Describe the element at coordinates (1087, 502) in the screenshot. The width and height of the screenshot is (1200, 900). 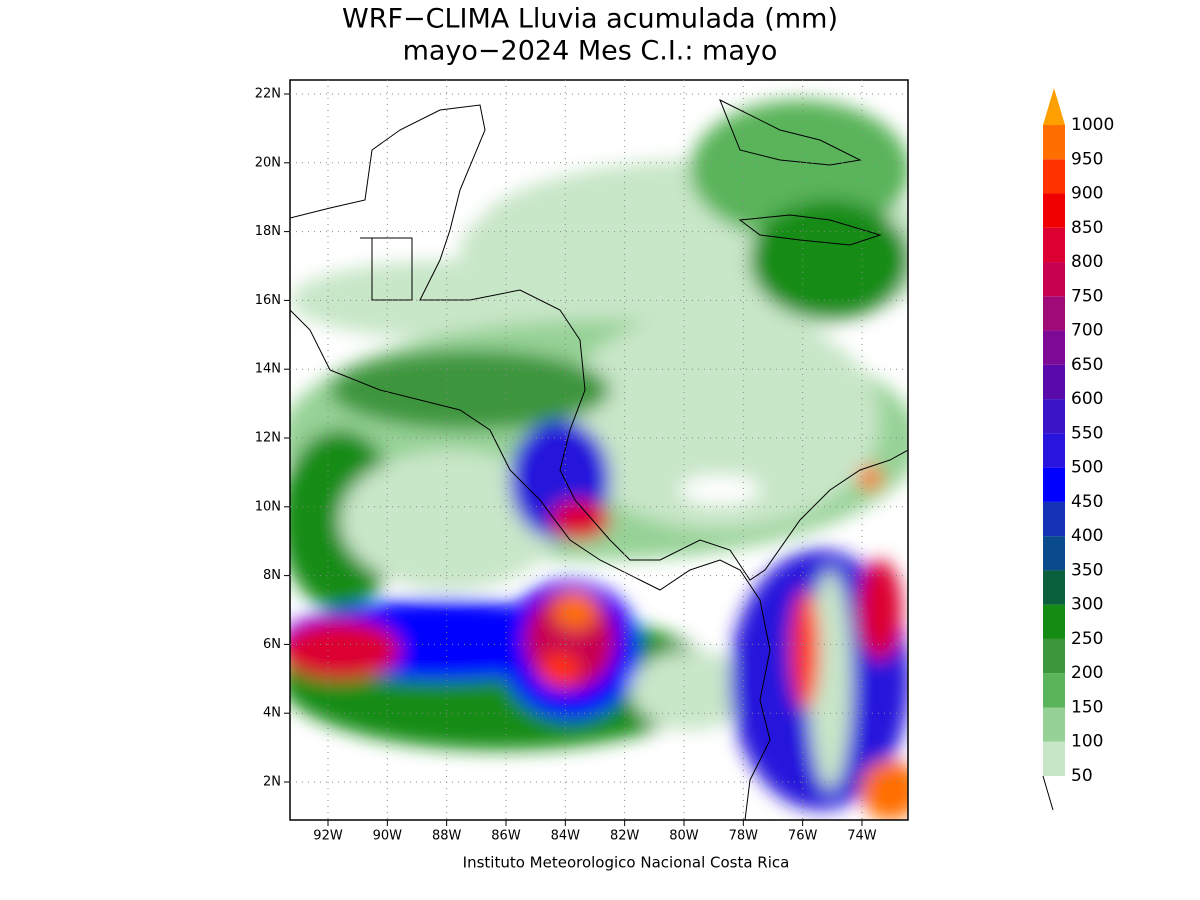
I see `colorbar-label: 450` at that location.